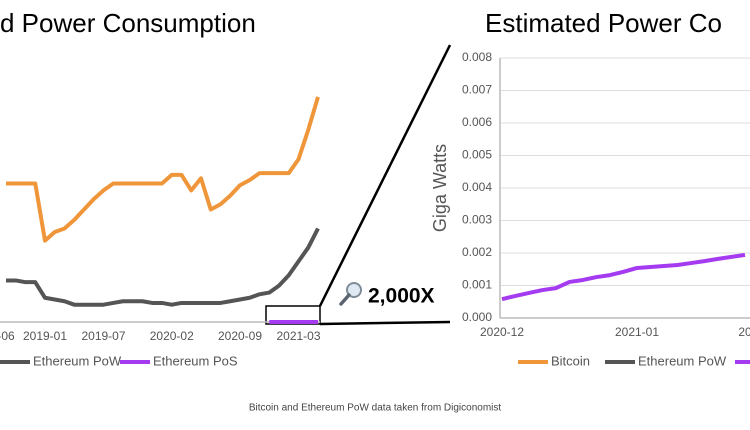  Describe the element at coordinates (477, 285) in the screenshot. I see `y-tick-label: 0.001` at that location.